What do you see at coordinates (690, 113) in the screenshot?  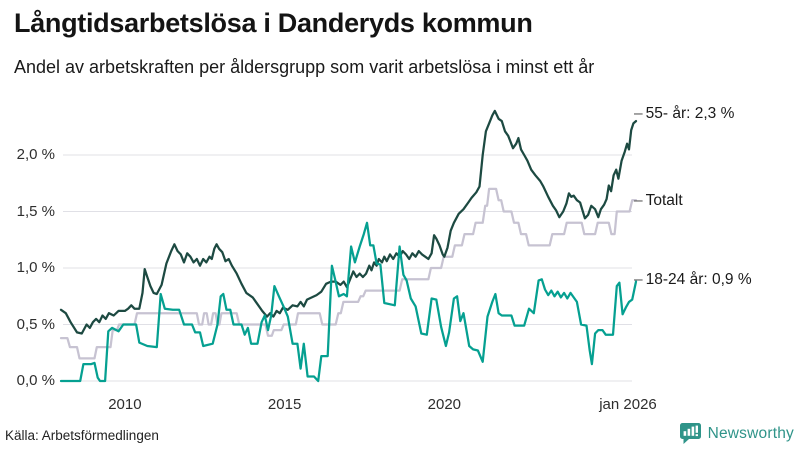 I see `end-label-text: 55- år: 2,3 %` at bounding box center [690, 113].